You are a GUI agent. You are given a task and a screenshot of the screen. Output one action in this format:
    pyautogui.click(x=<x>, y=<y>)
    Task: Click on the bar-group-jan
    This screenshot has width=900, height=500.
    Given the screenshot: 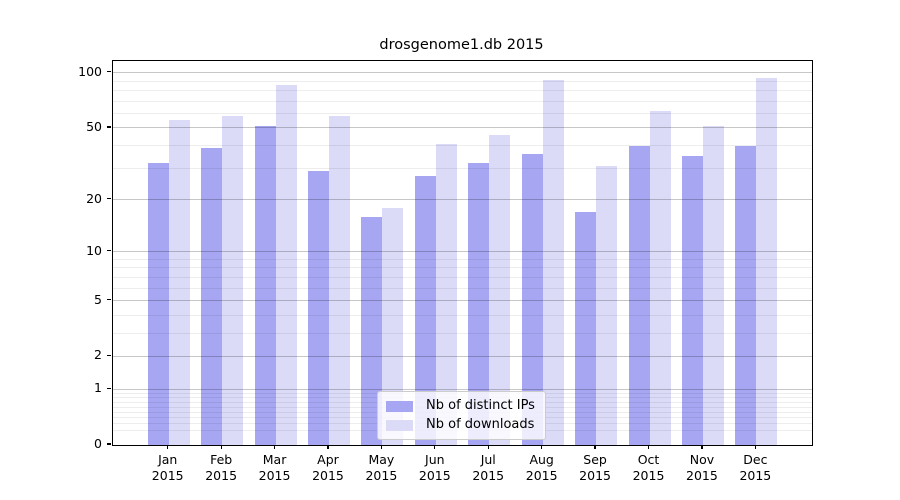 What is the action you would take?
    pyautogui.click(x=168, y=253)
    